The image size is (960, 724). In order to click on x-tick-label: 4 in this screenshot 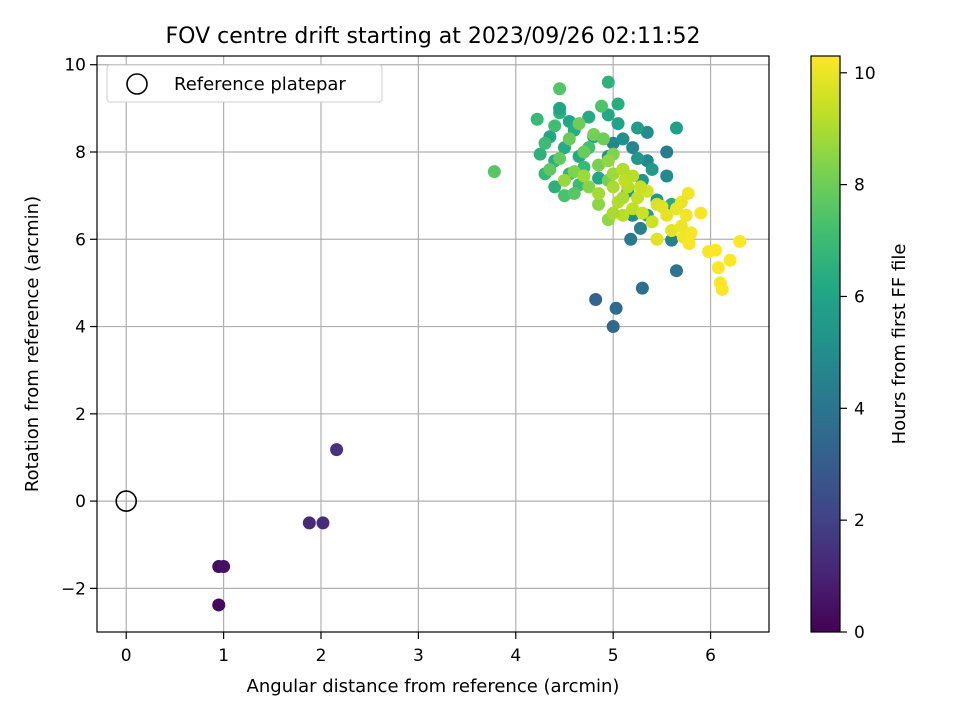, I will do `click(515, 656)`.